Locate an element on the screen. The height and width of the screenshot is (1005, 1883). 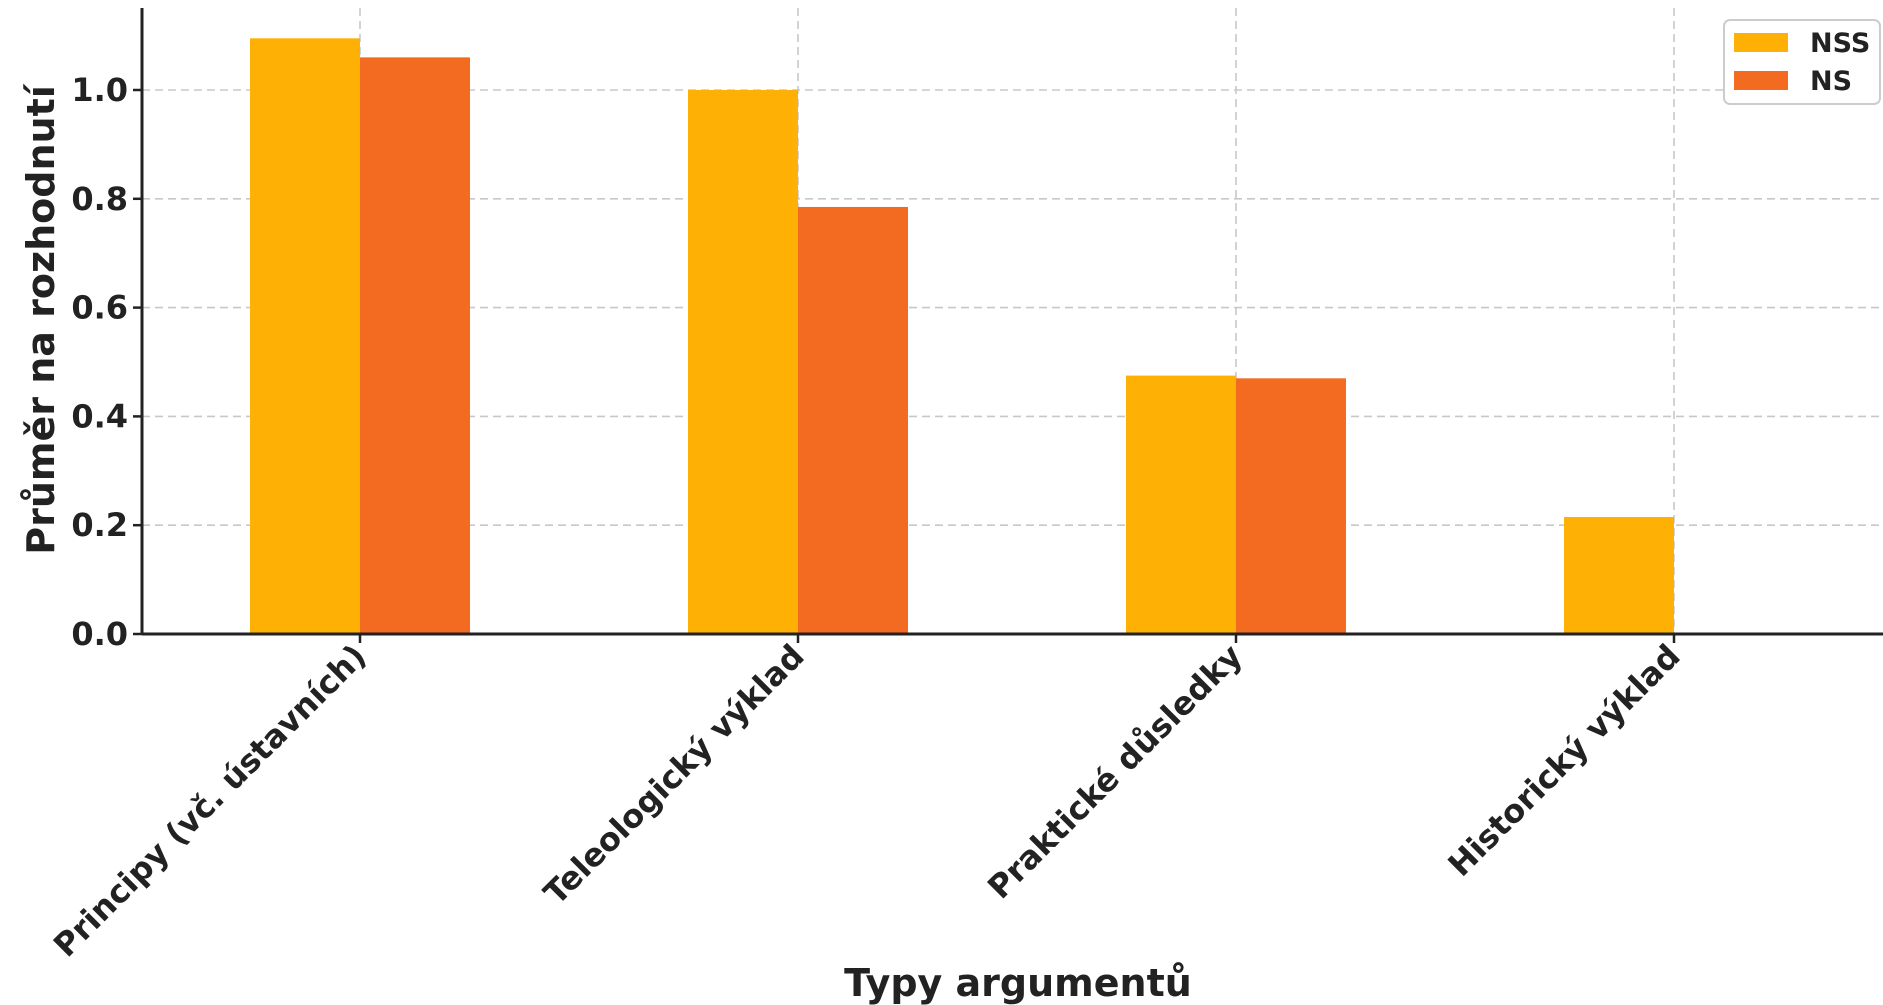
legend: NSS NS is located at coordinates (1802, 62).